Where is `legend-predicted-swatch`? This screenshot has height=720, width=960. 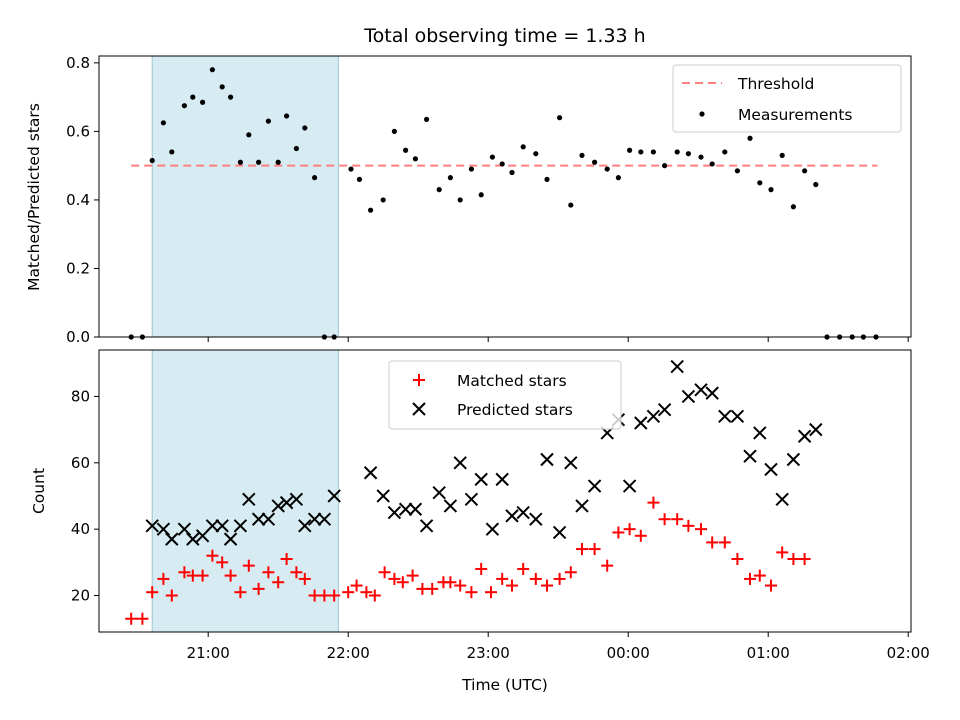
legend-predicted-swatch is located at coordinates (419, 409).